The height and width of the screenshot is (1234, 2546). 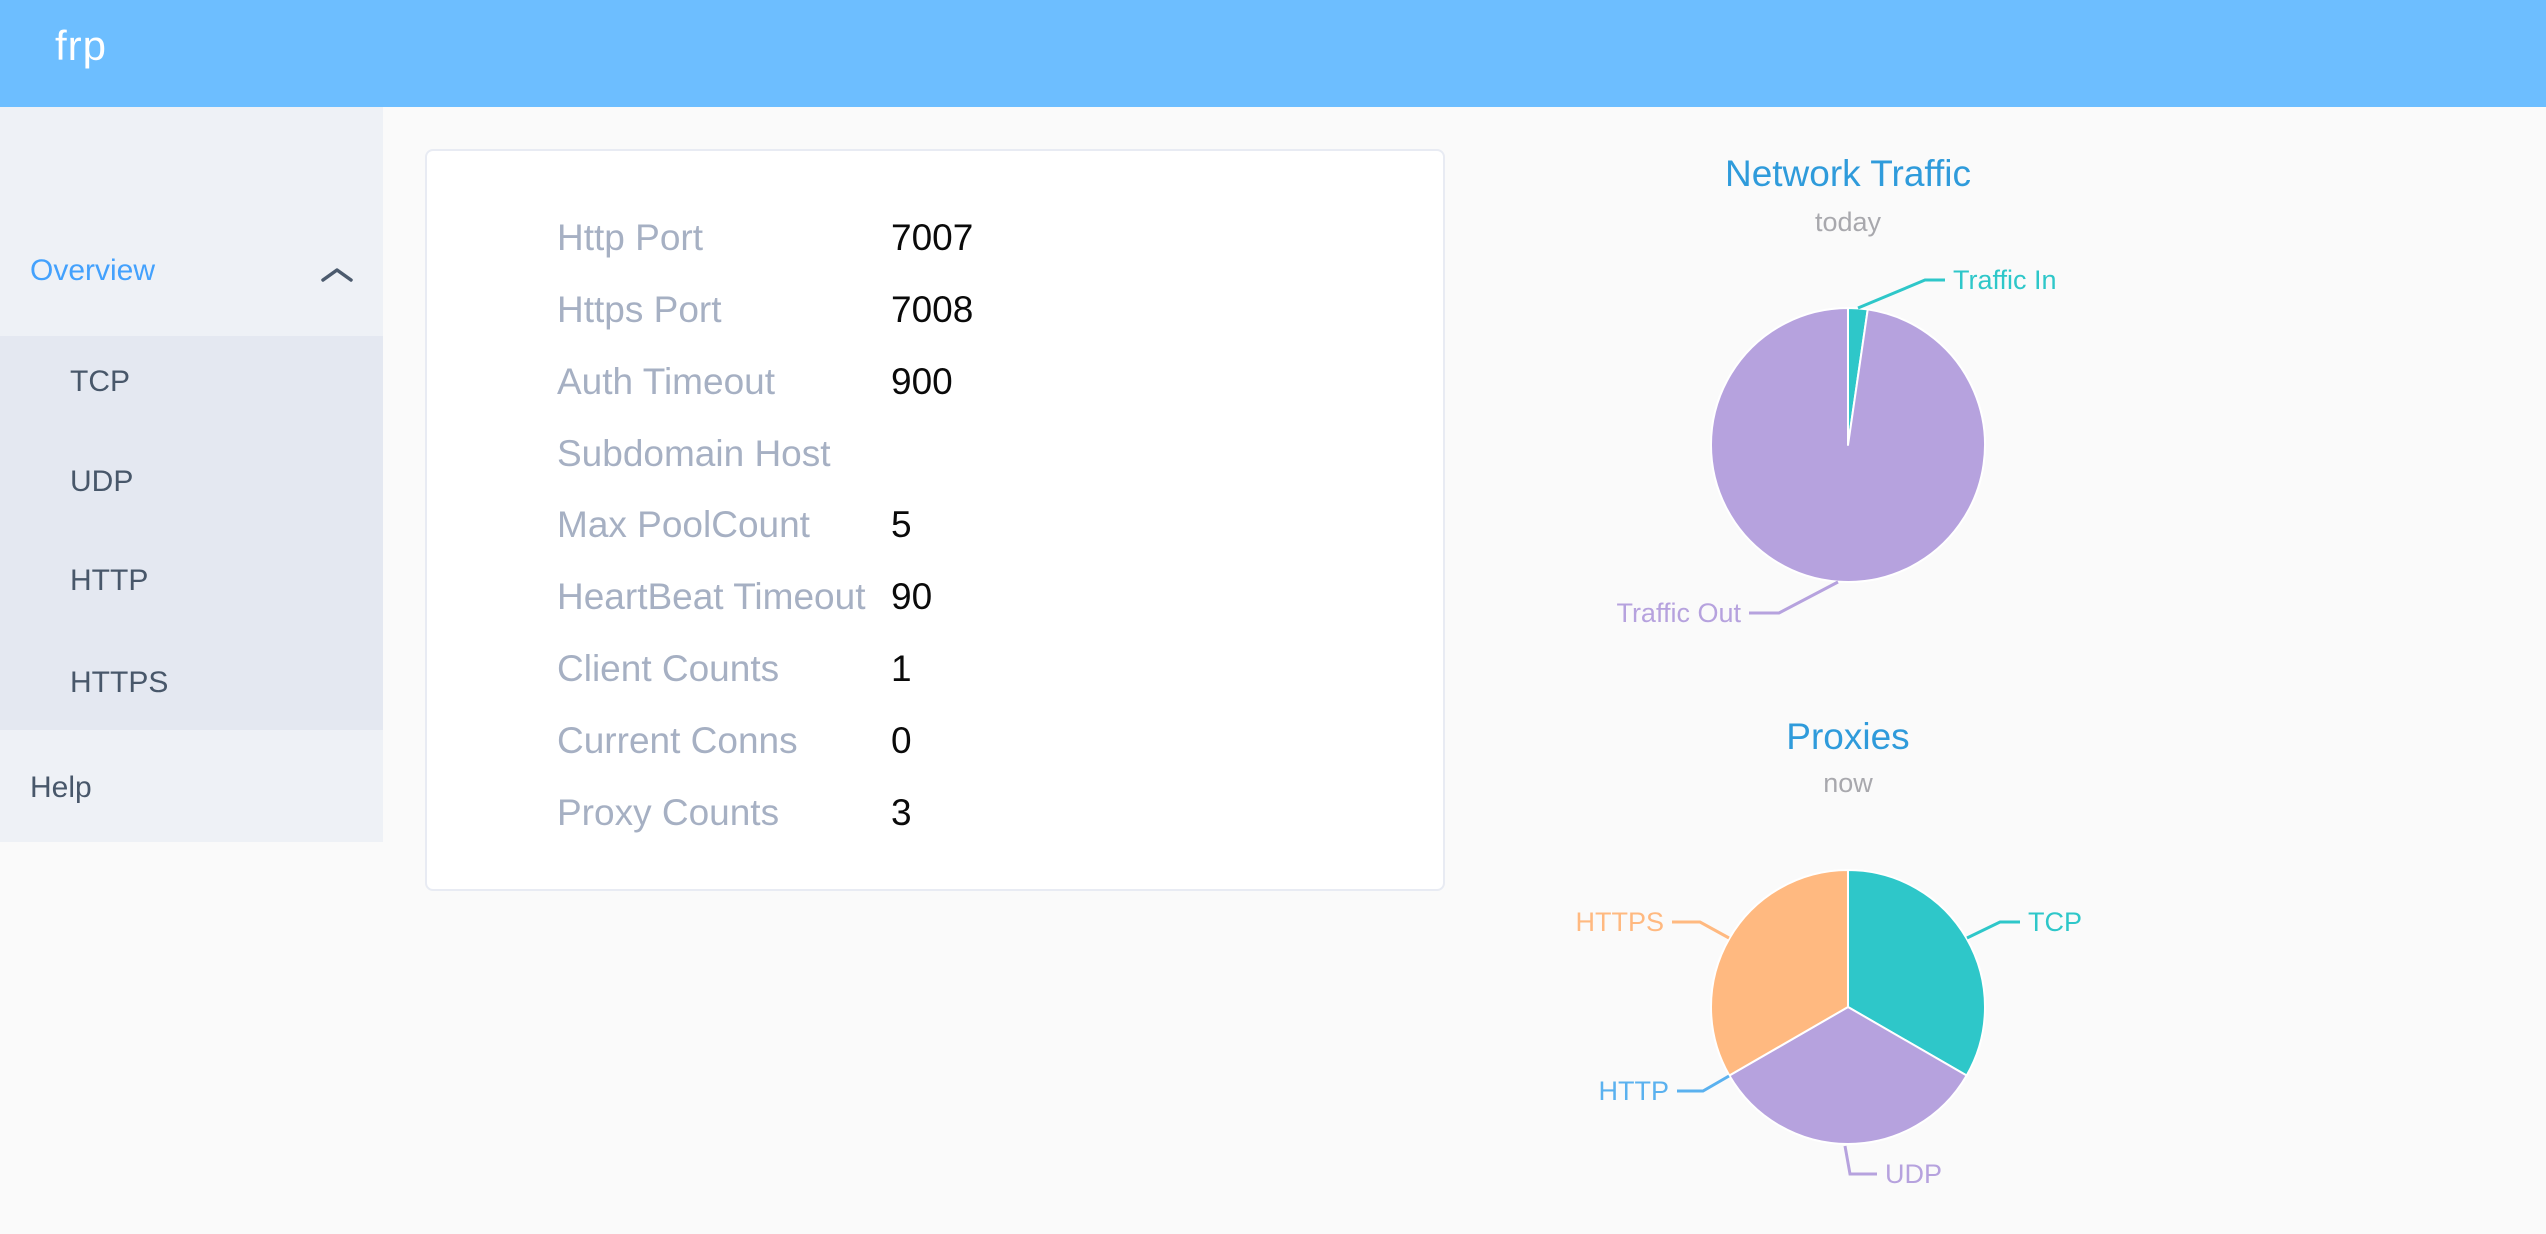 I want to click on pie-label-line-udp, so click(x=1860, y=1160).